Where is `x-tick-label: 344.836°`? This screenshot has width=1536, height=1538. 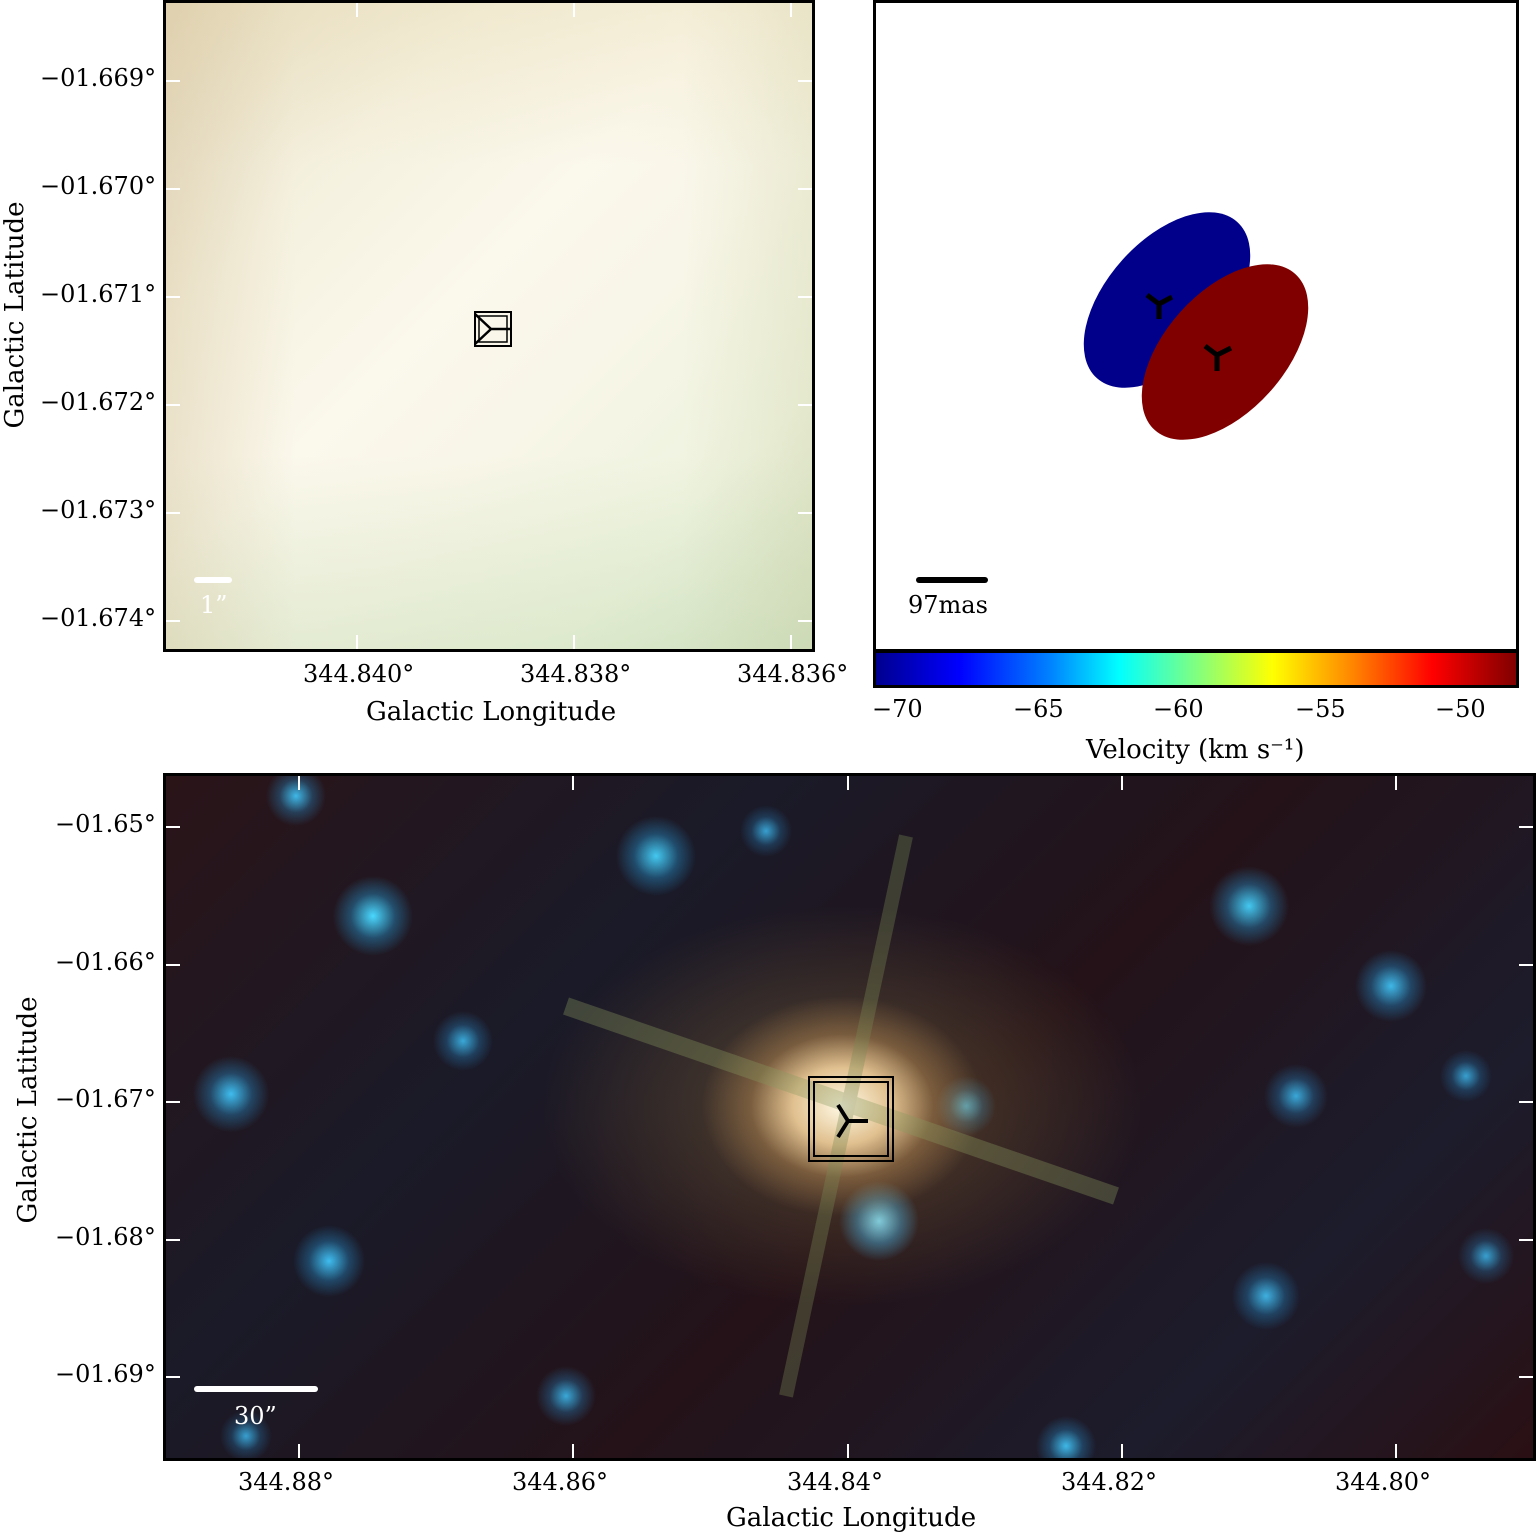
x-tick-label: 344.836° is located at coordinates (793, 674).